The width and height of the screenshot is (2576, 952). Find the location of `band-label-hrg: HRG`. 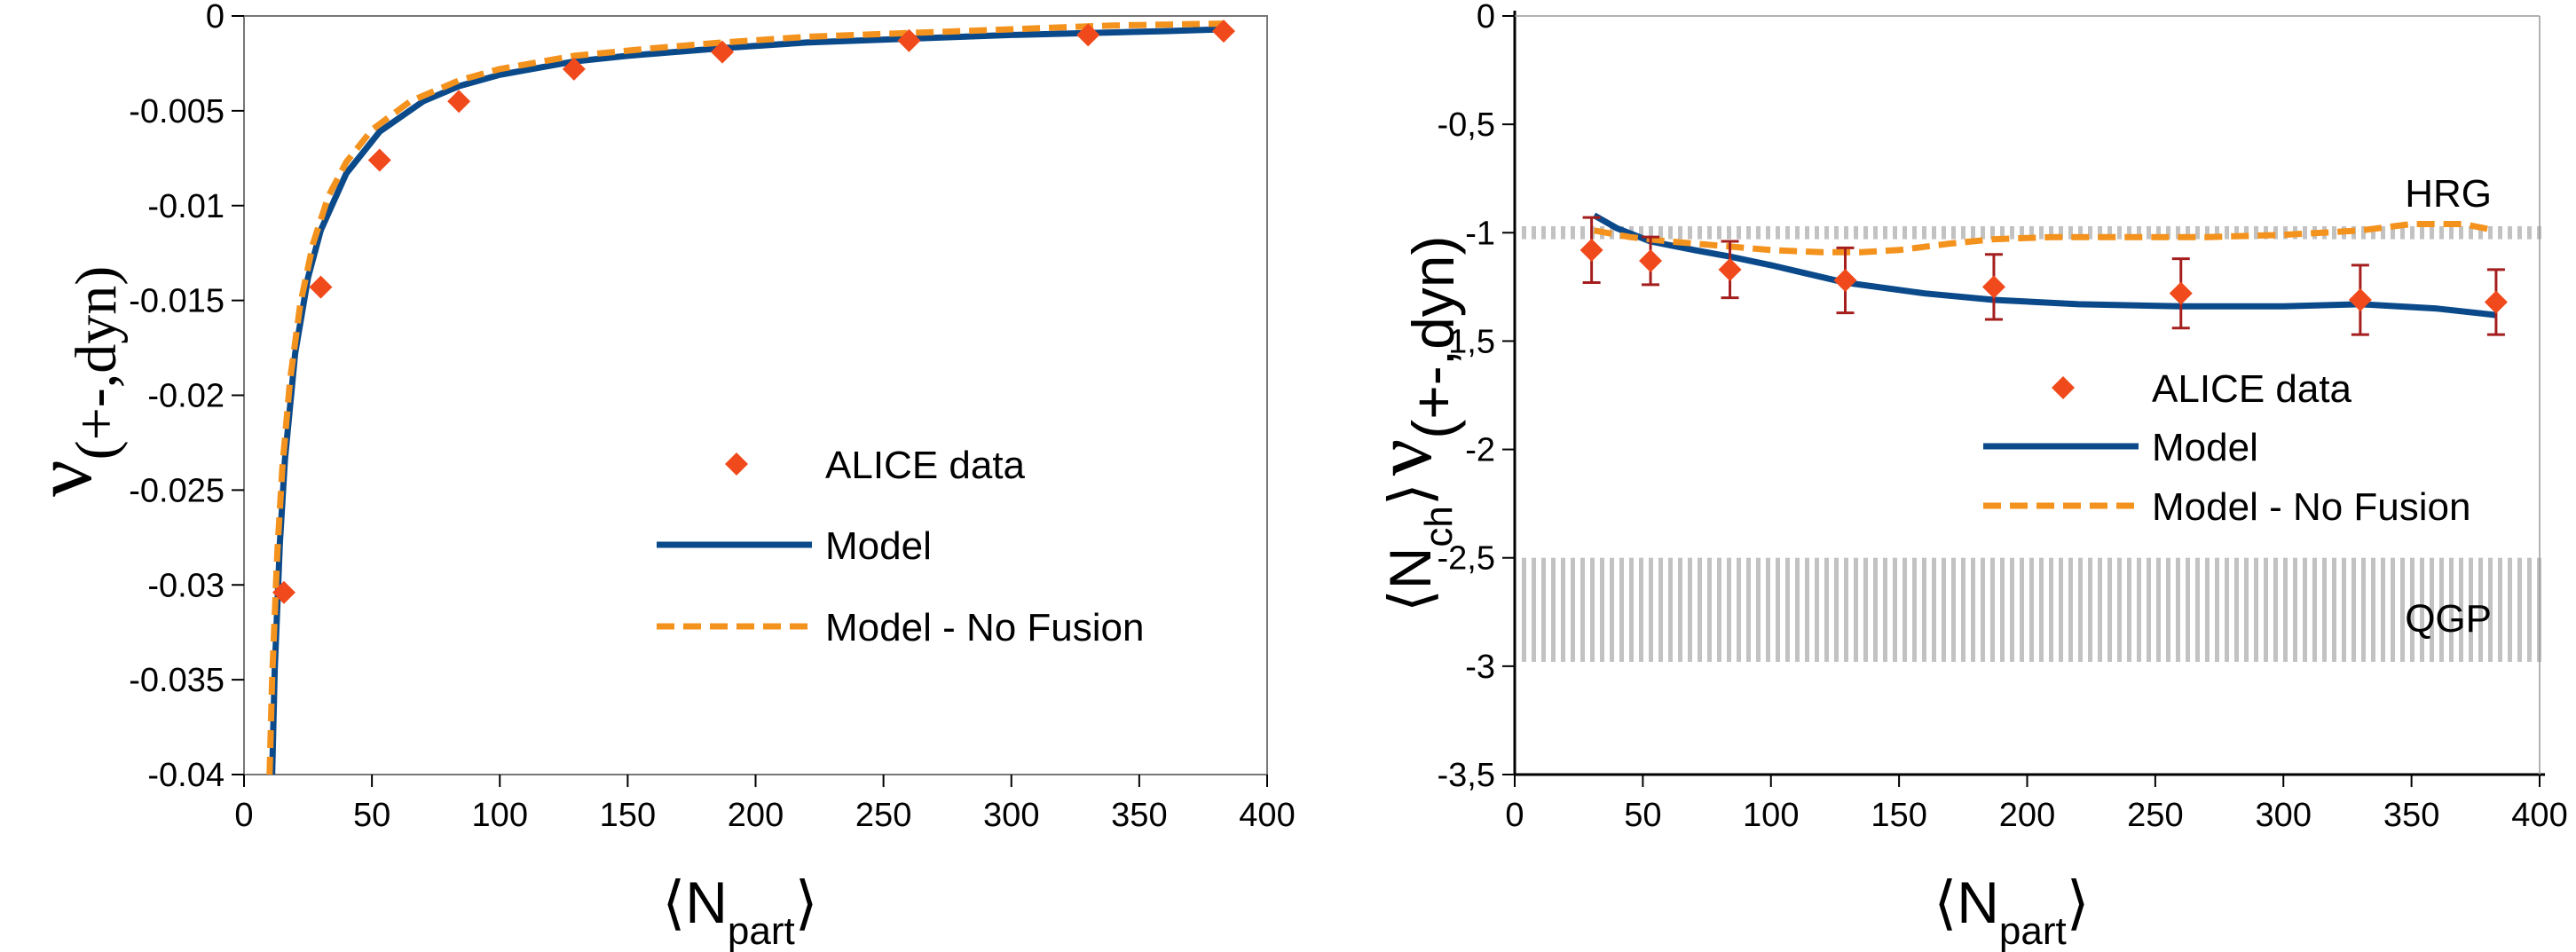

band-label-hrg: HRG is located at coordinates (2448, 194).